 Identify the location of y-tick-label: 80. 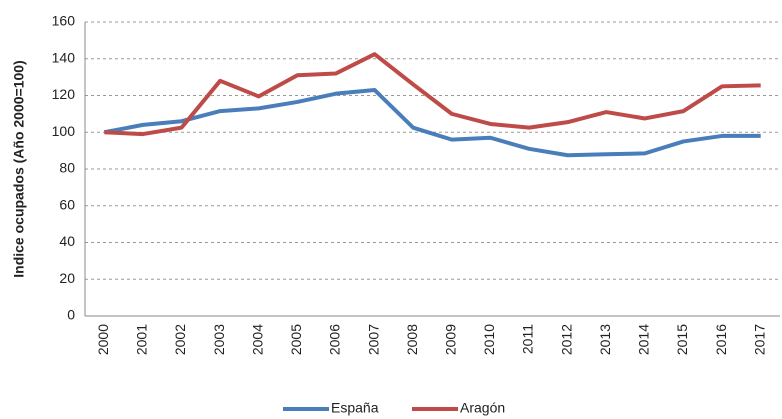
(67, 168).